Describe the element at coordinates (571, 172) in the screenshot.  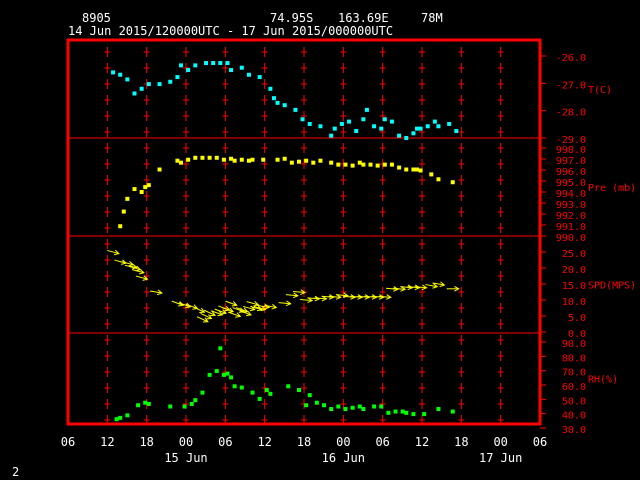
I see `y-tick-label: 996.0` at that location.